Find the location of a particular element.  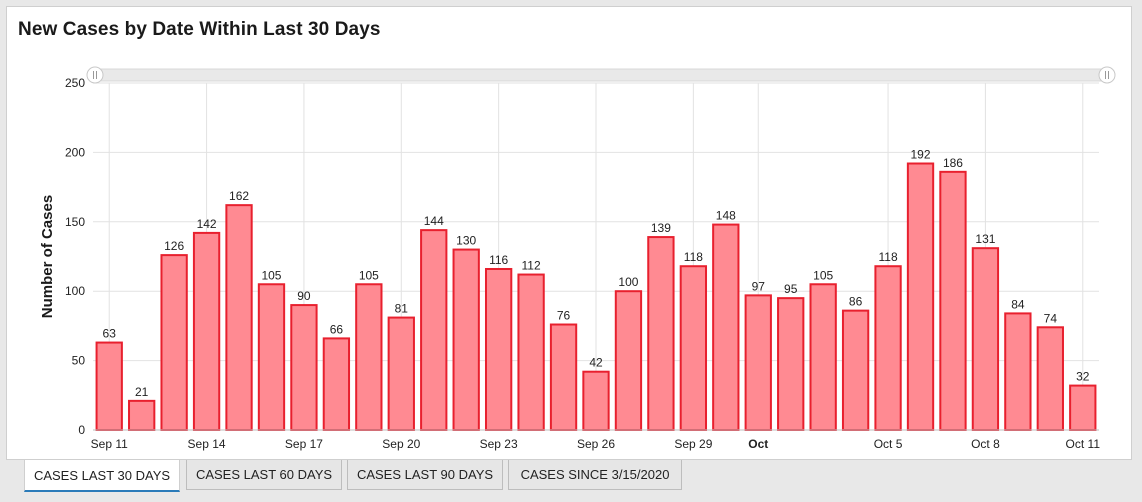

range-scrollbar-track is located at coordinates (601, 75).